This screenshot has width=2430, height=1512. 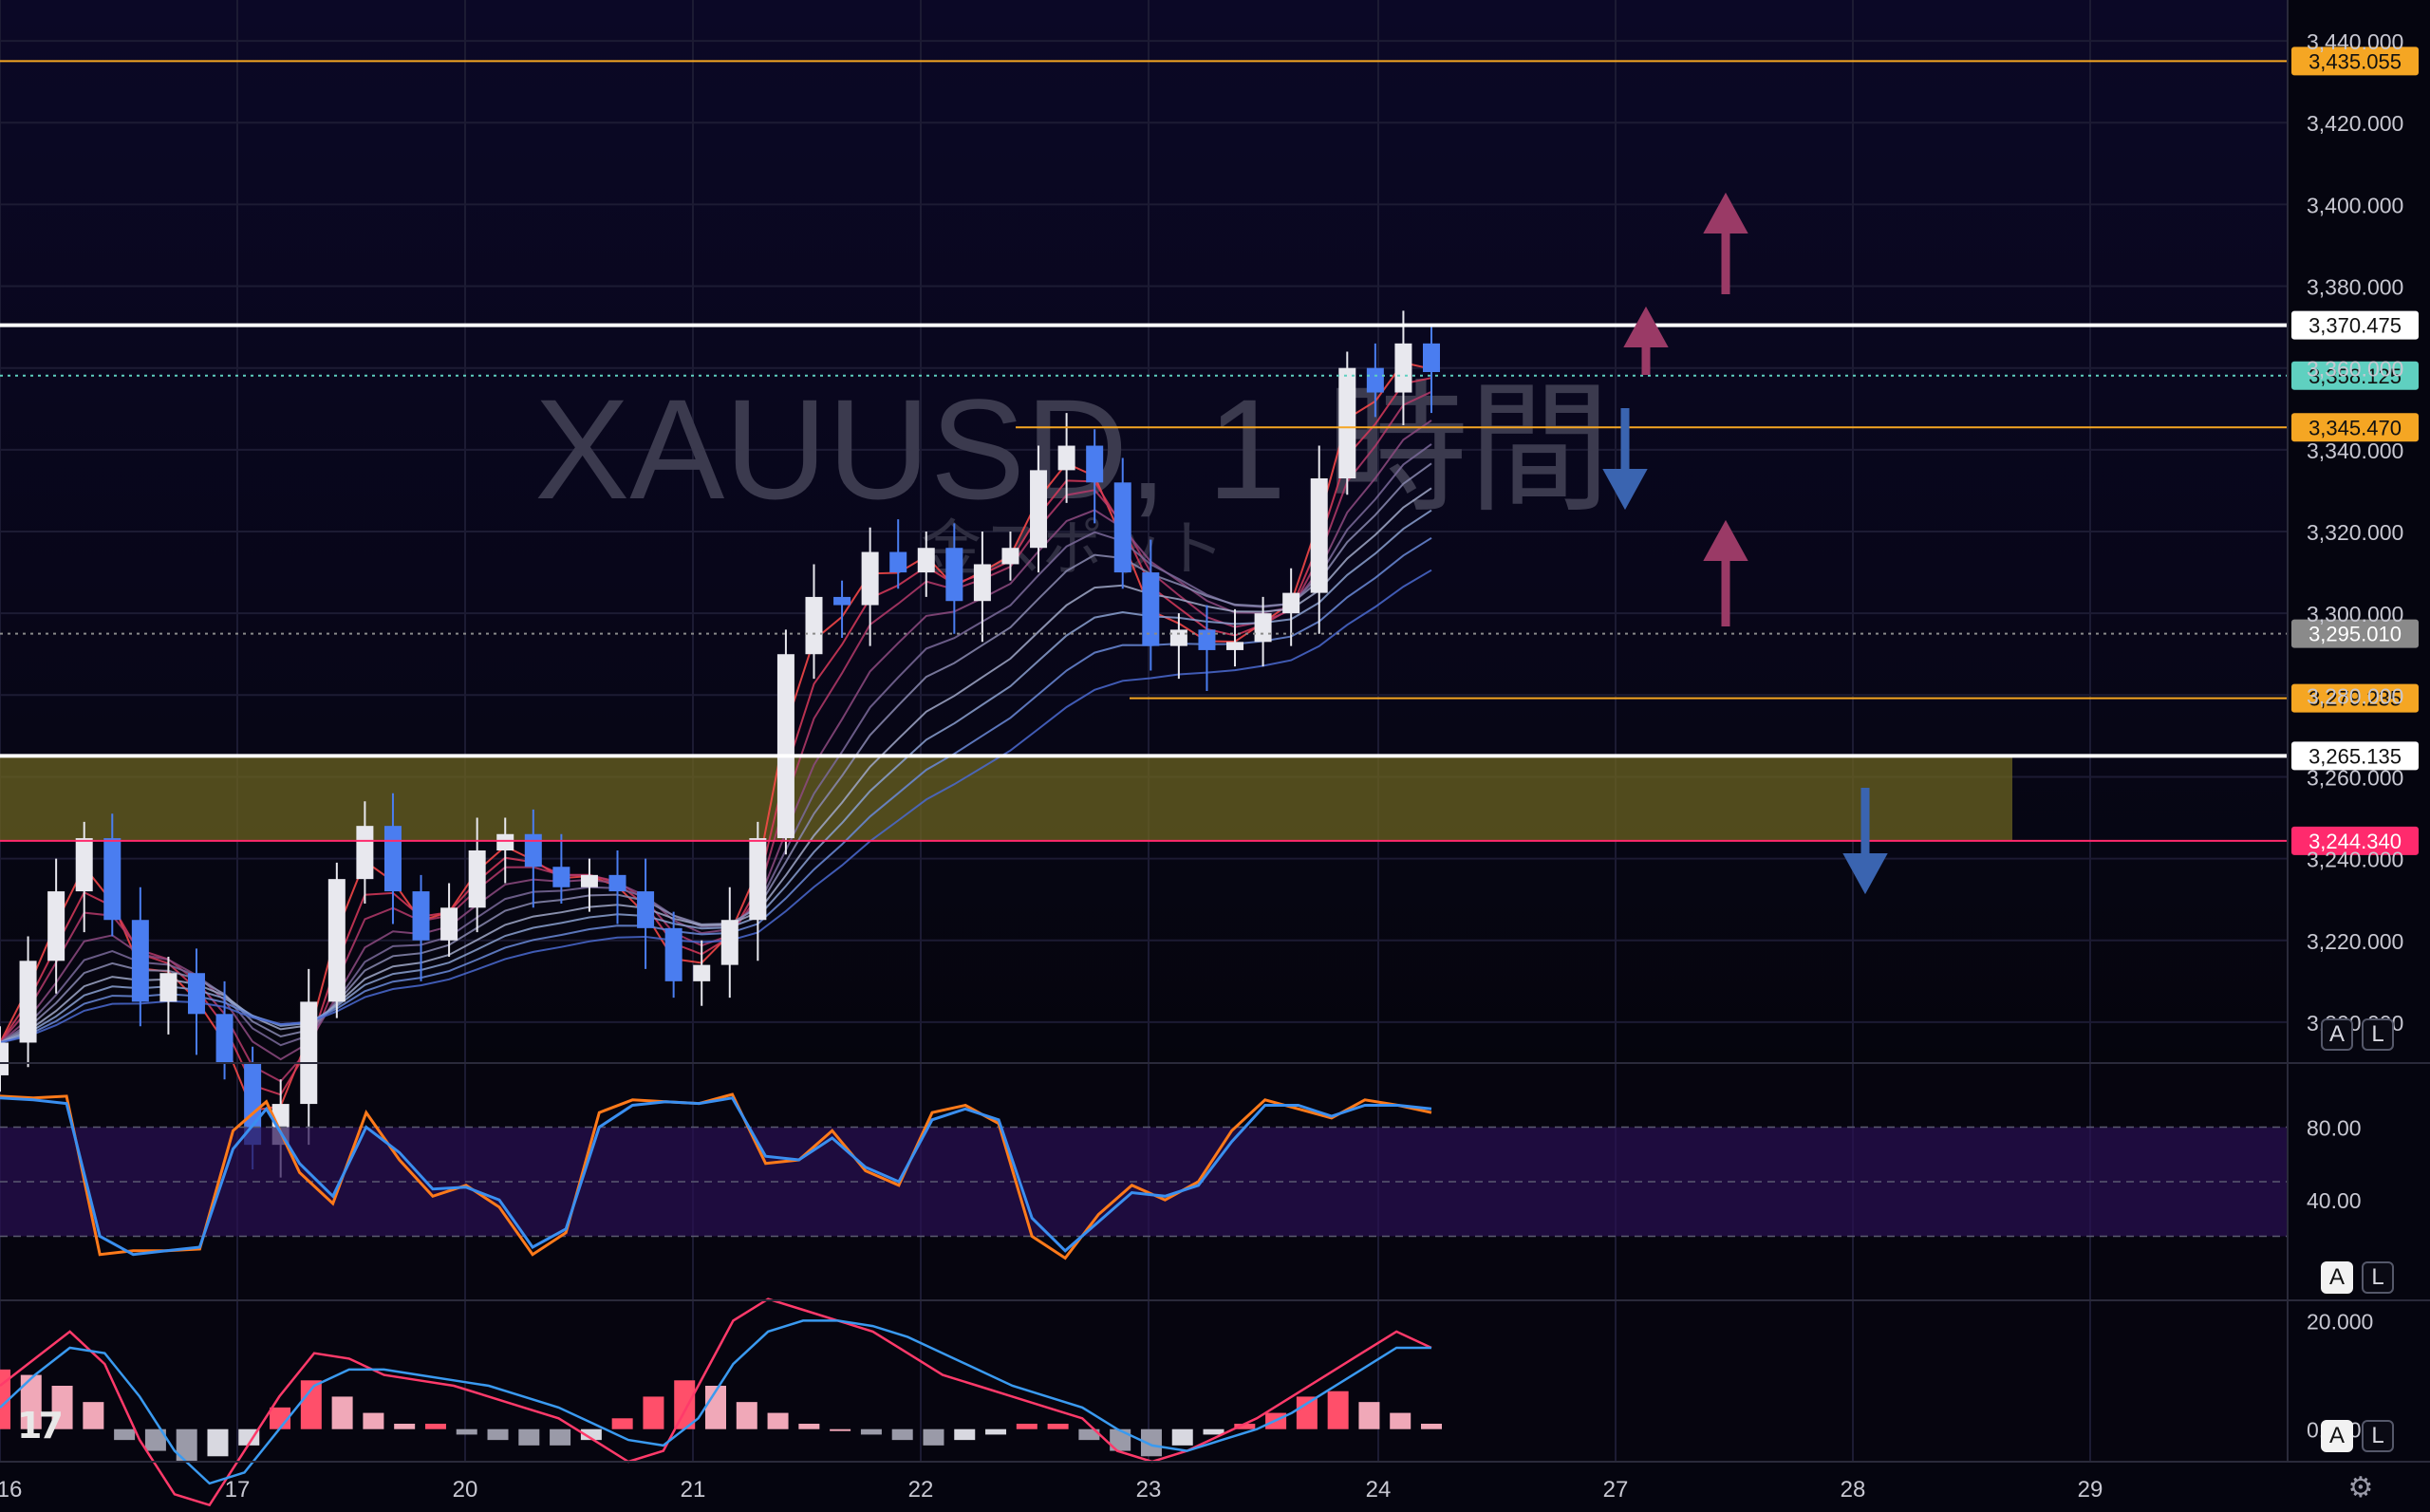 What do you see at coordinates (921, 1490) in the screenshot?
I see `x-tick-label: 22` at bounding box center [921, 1490].